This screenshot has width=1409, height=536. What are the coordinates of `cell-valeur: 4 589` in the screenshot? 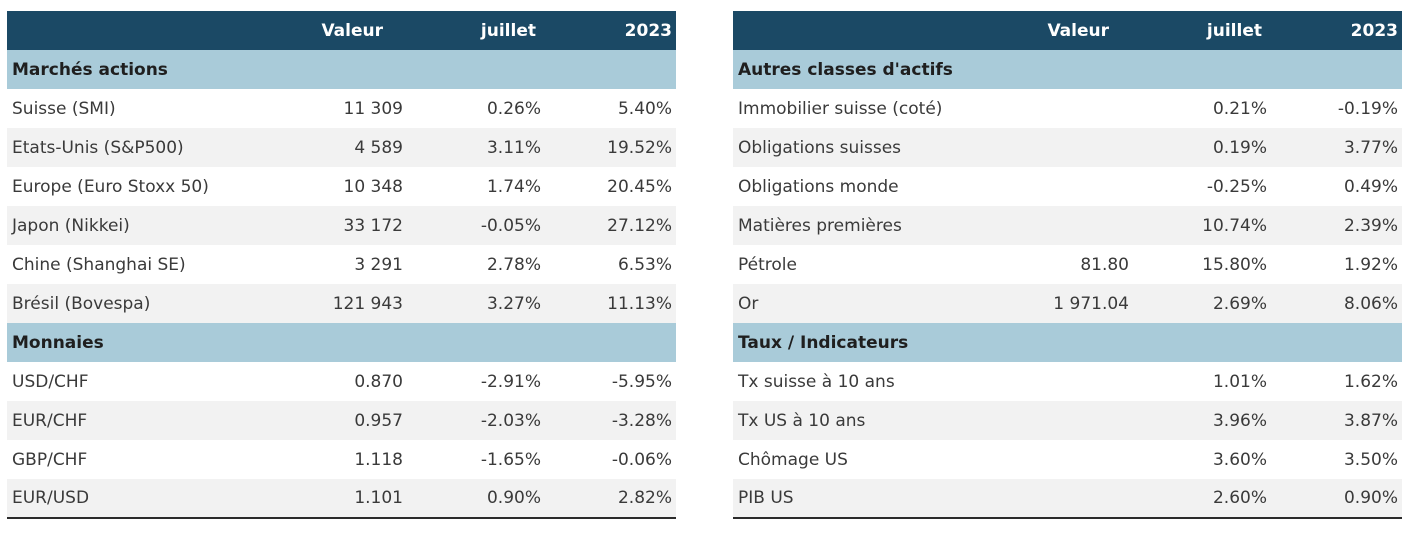 It's located at (342, 147).